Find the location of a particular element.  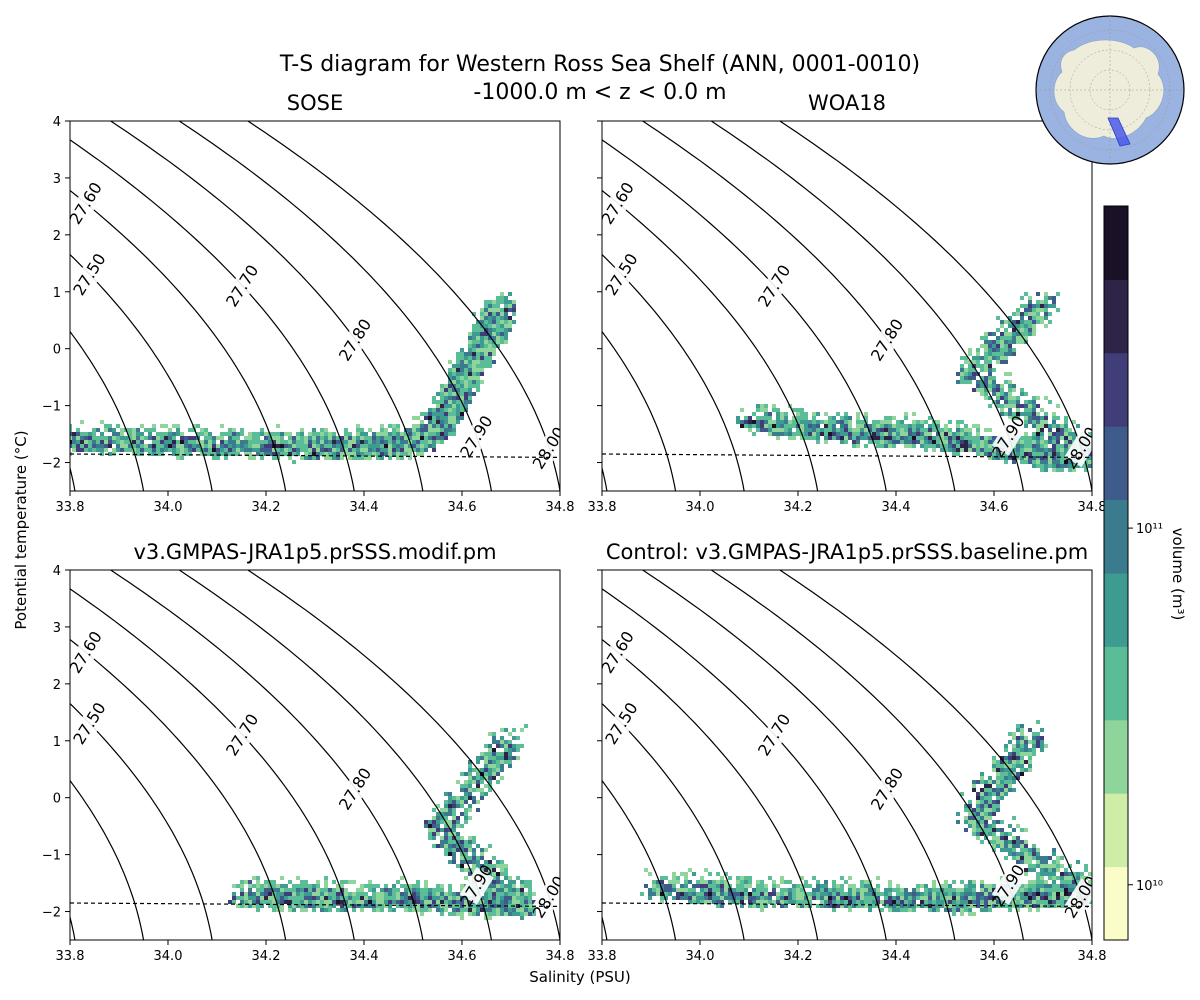

y-tick-label: 0 is located at coordinates (57, 350).